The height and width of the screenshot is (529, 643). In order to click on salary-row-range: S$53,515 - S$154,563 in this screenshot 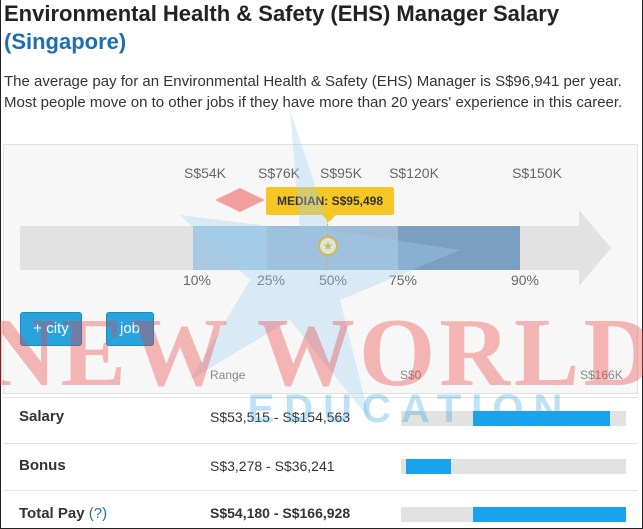, I will do `click(280, 417)`.